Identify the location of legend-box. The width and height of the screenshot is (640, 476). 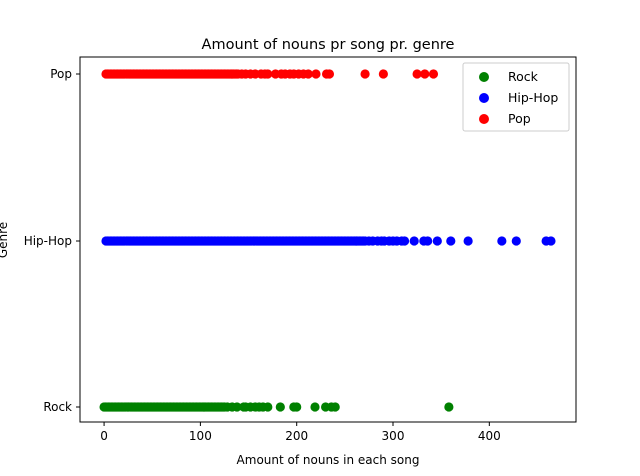
(516, 97).